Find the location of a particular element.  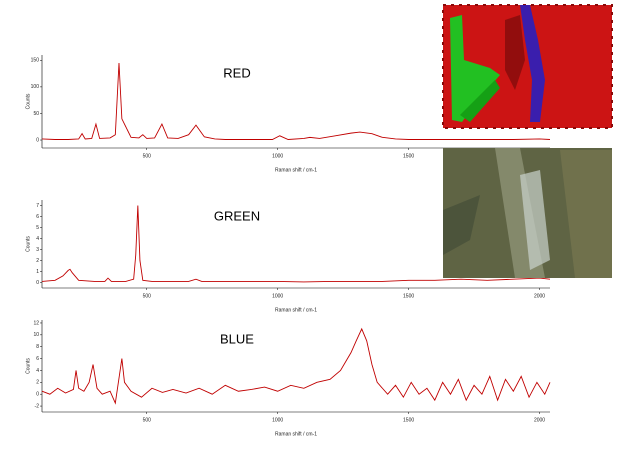

photo-dark is located at coordinates (461, 225).